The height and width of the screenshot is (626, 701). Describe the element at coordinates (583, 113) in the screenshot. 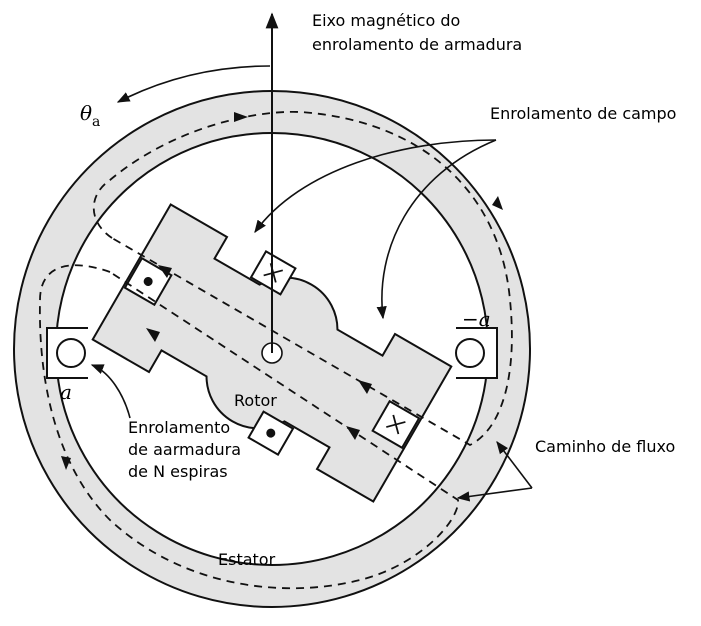

I see `field-winding-label: Enrolamento de campo` at that location.